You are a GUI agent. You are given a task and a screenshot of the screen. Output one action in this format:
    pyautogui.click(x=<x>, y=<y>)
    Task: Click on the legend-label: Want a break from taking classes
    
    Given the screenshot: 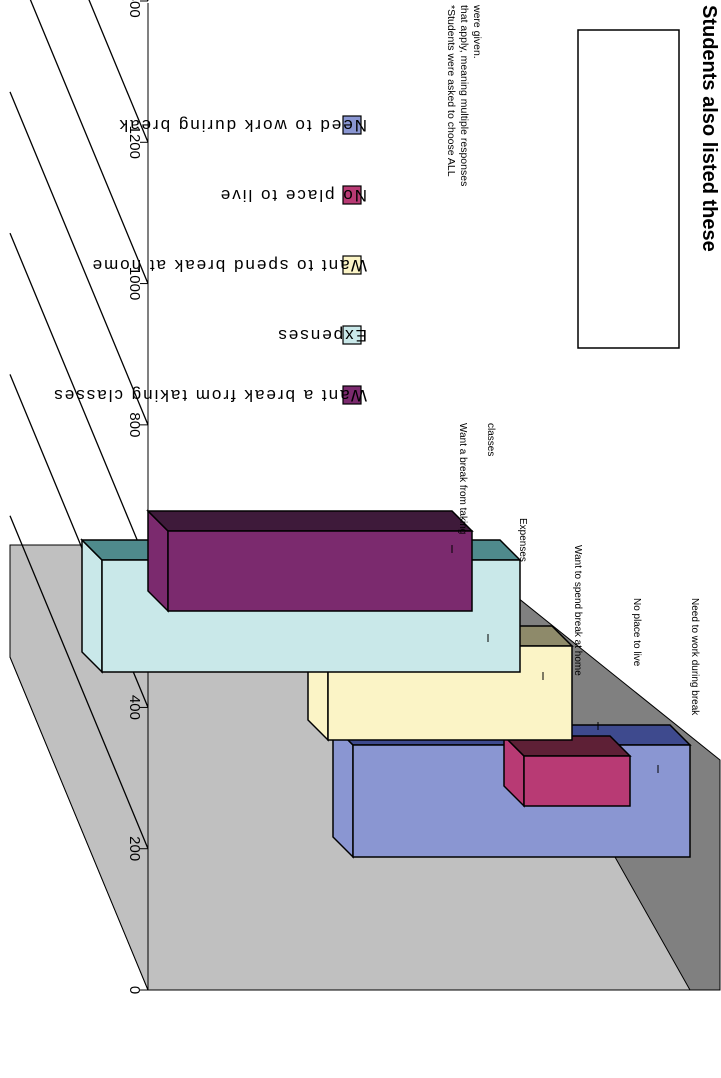 What is the action you would take?
    pyautogui.click(x=209, y=395)
    